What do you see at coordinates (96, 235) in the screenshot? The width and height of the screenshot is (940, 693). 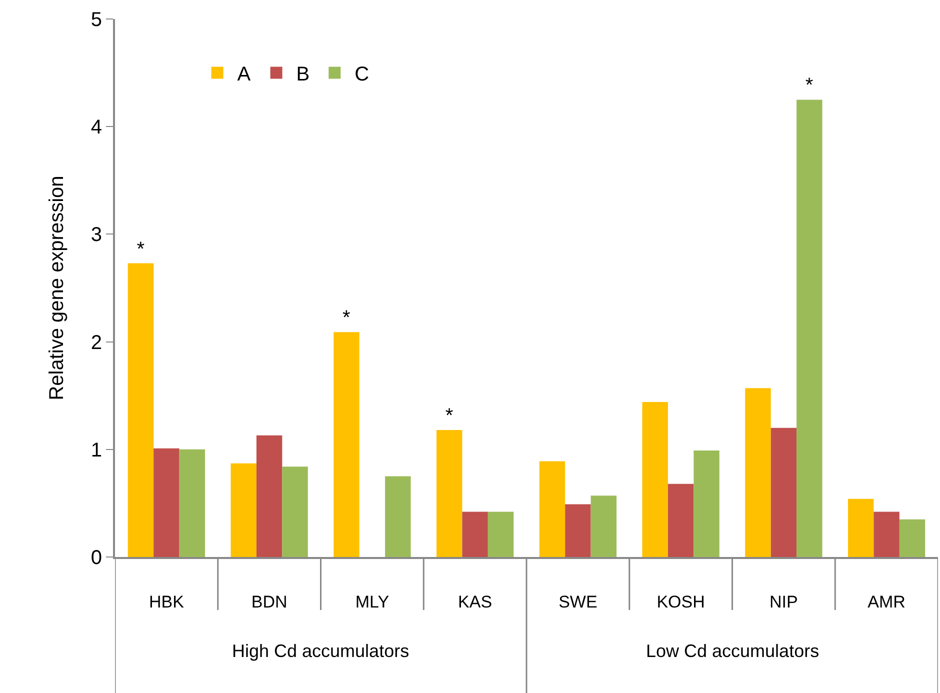 I see `y-tick-label: 3` at bounding box center [96, 235].